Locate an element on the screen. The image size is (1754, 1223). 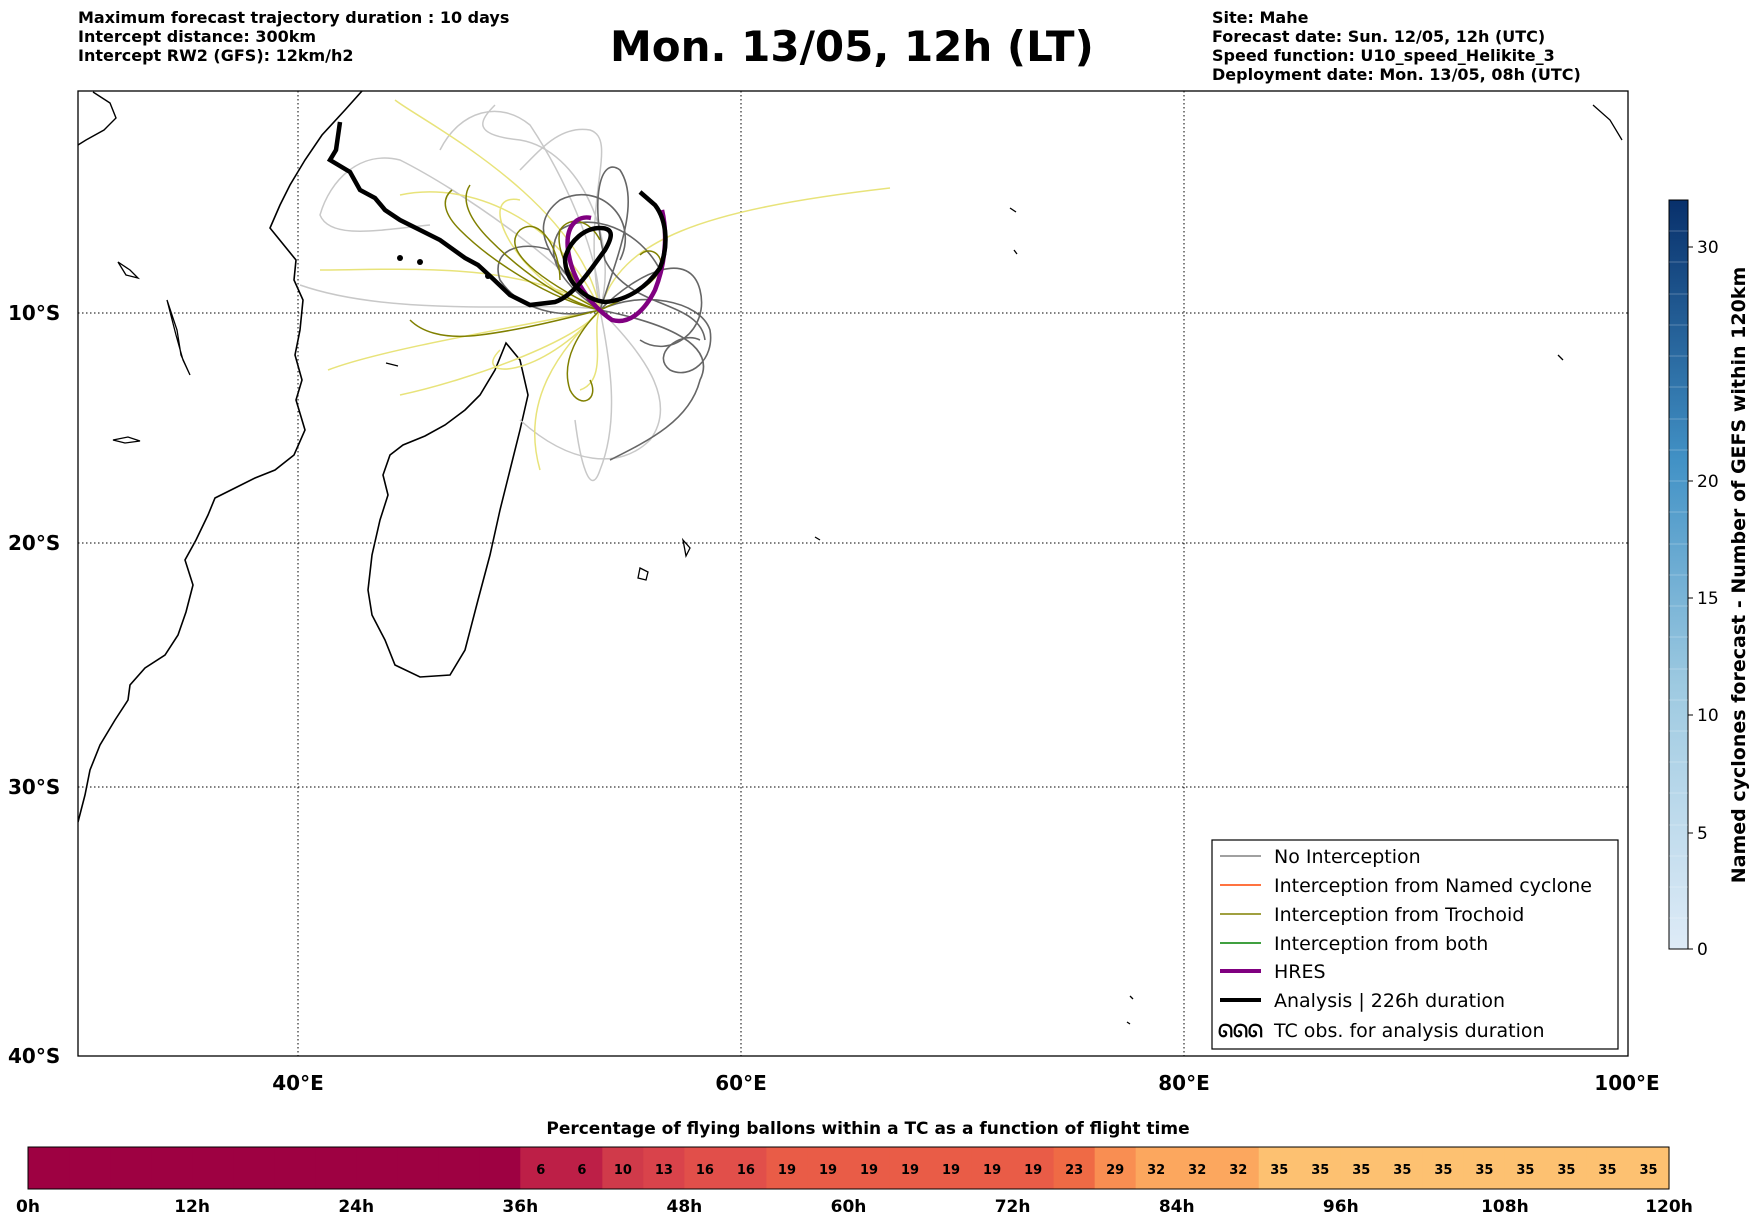
speed-function-text: Speed function: U10_speed_Helikite_3 is located at coordinates (1383, 55).